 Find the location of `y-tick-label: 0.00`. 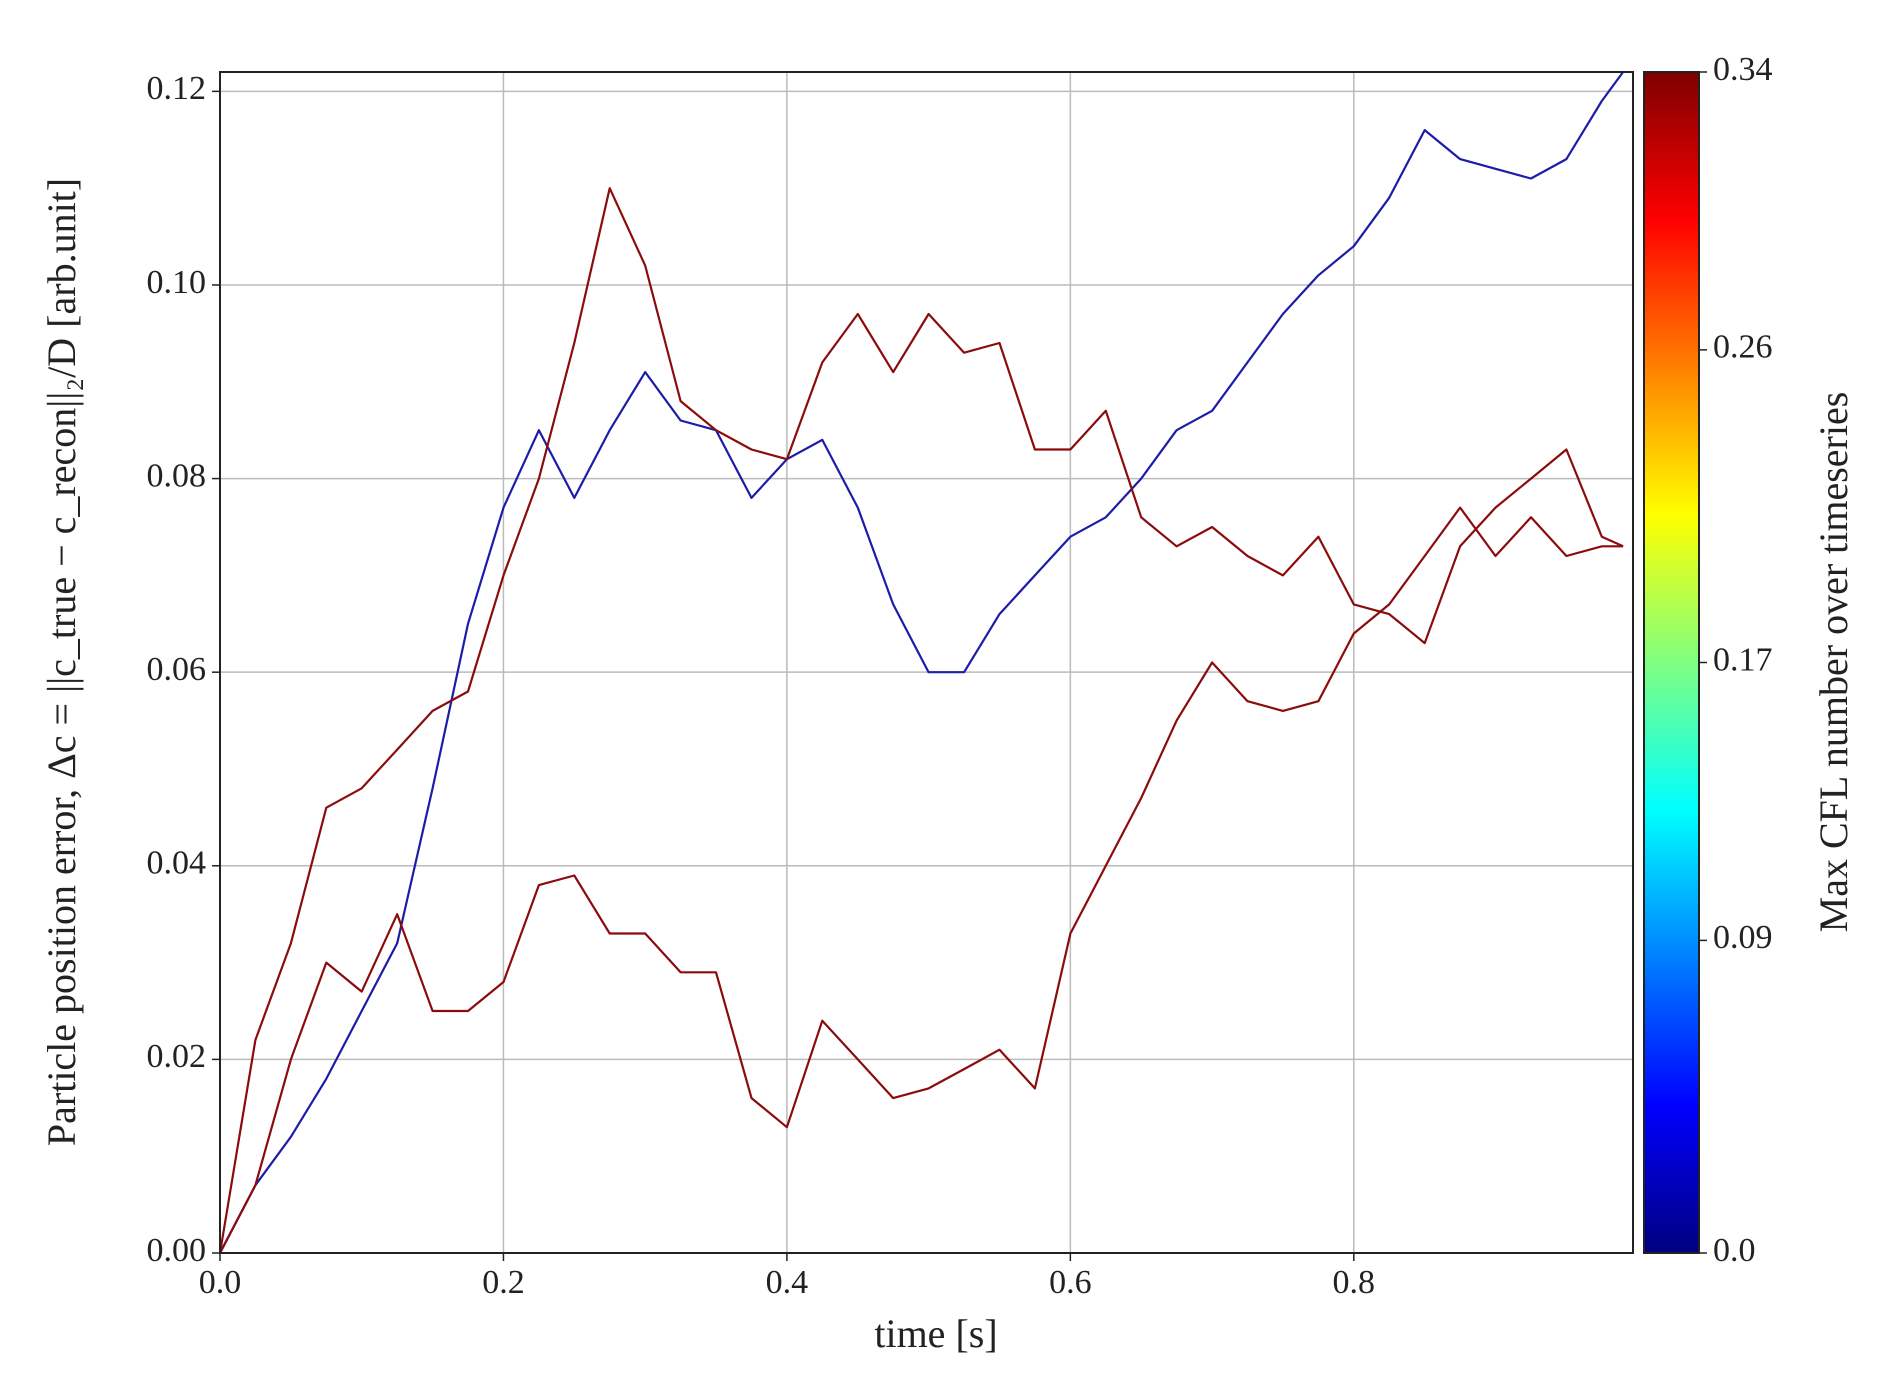

y-tick-label: 0.00 is located at coordinates (177, 1250).